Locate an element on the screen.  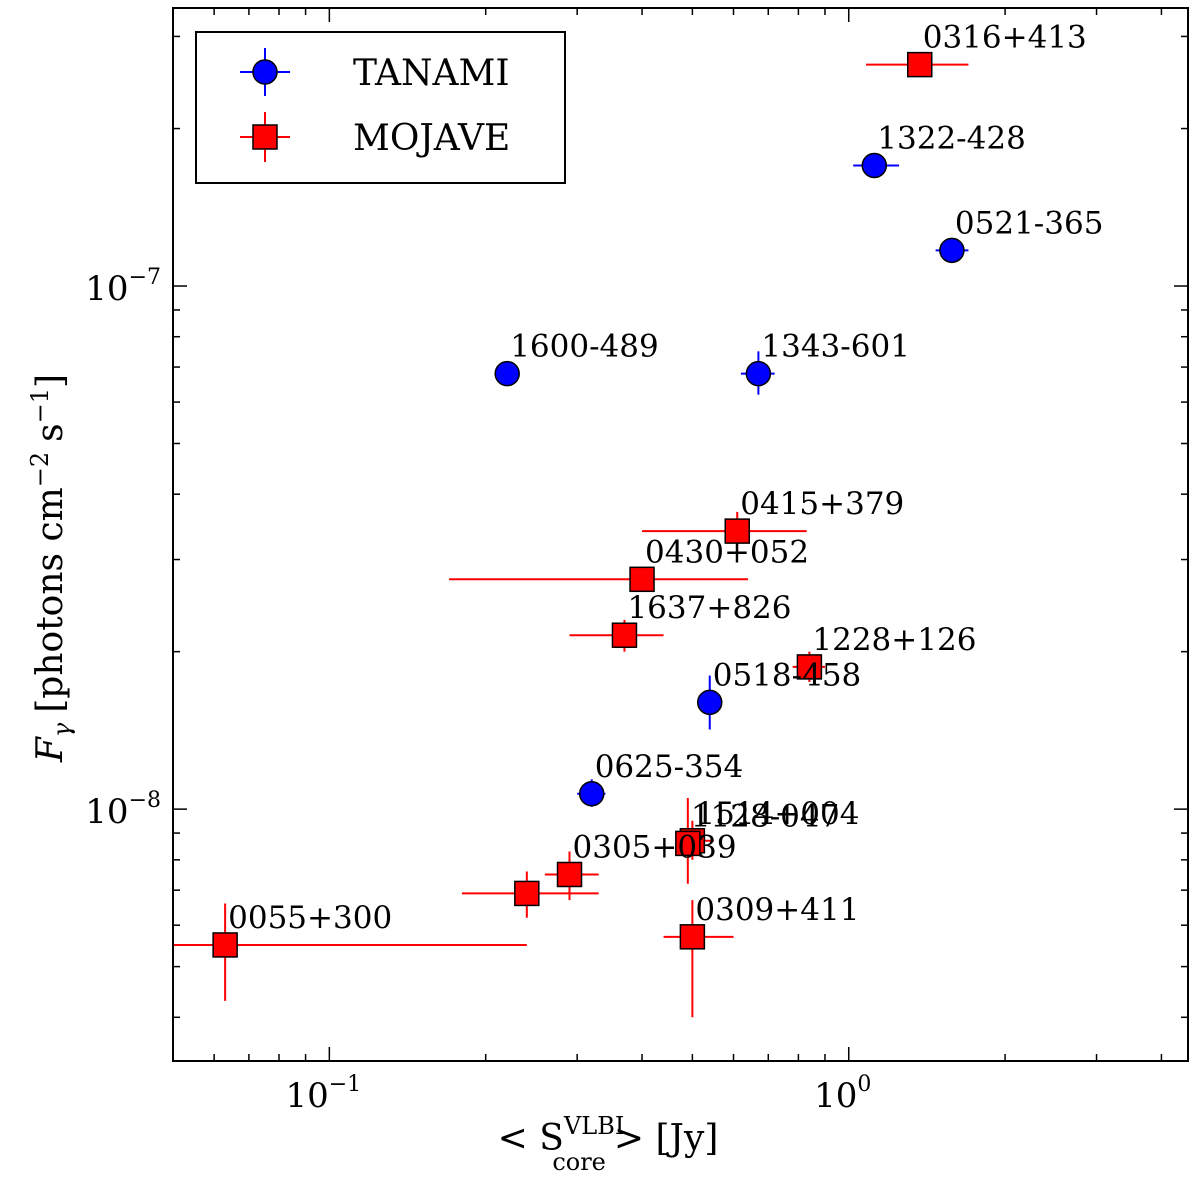
legend-entry-tanami: TANAMI is located at coordinates (375, 72).